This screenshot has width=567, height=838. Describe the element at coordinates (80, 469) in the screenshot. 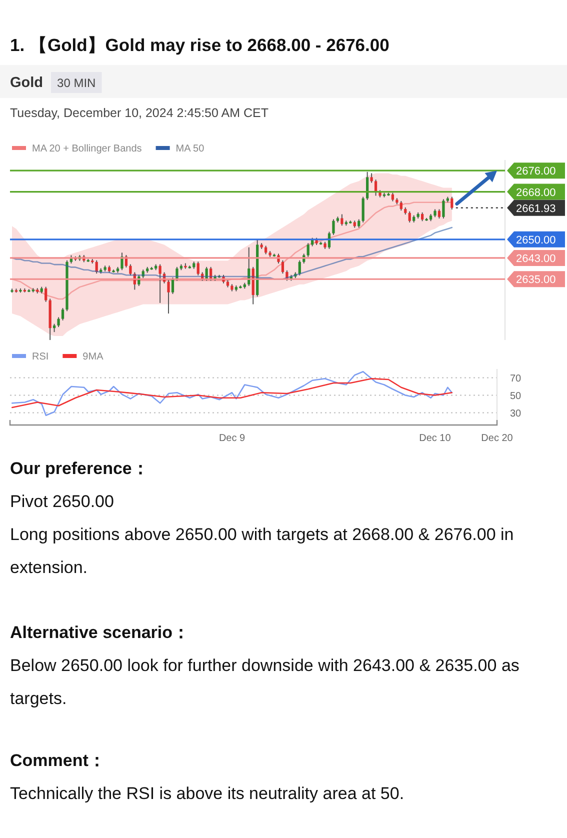

I see `text: Our preference：` at that location.